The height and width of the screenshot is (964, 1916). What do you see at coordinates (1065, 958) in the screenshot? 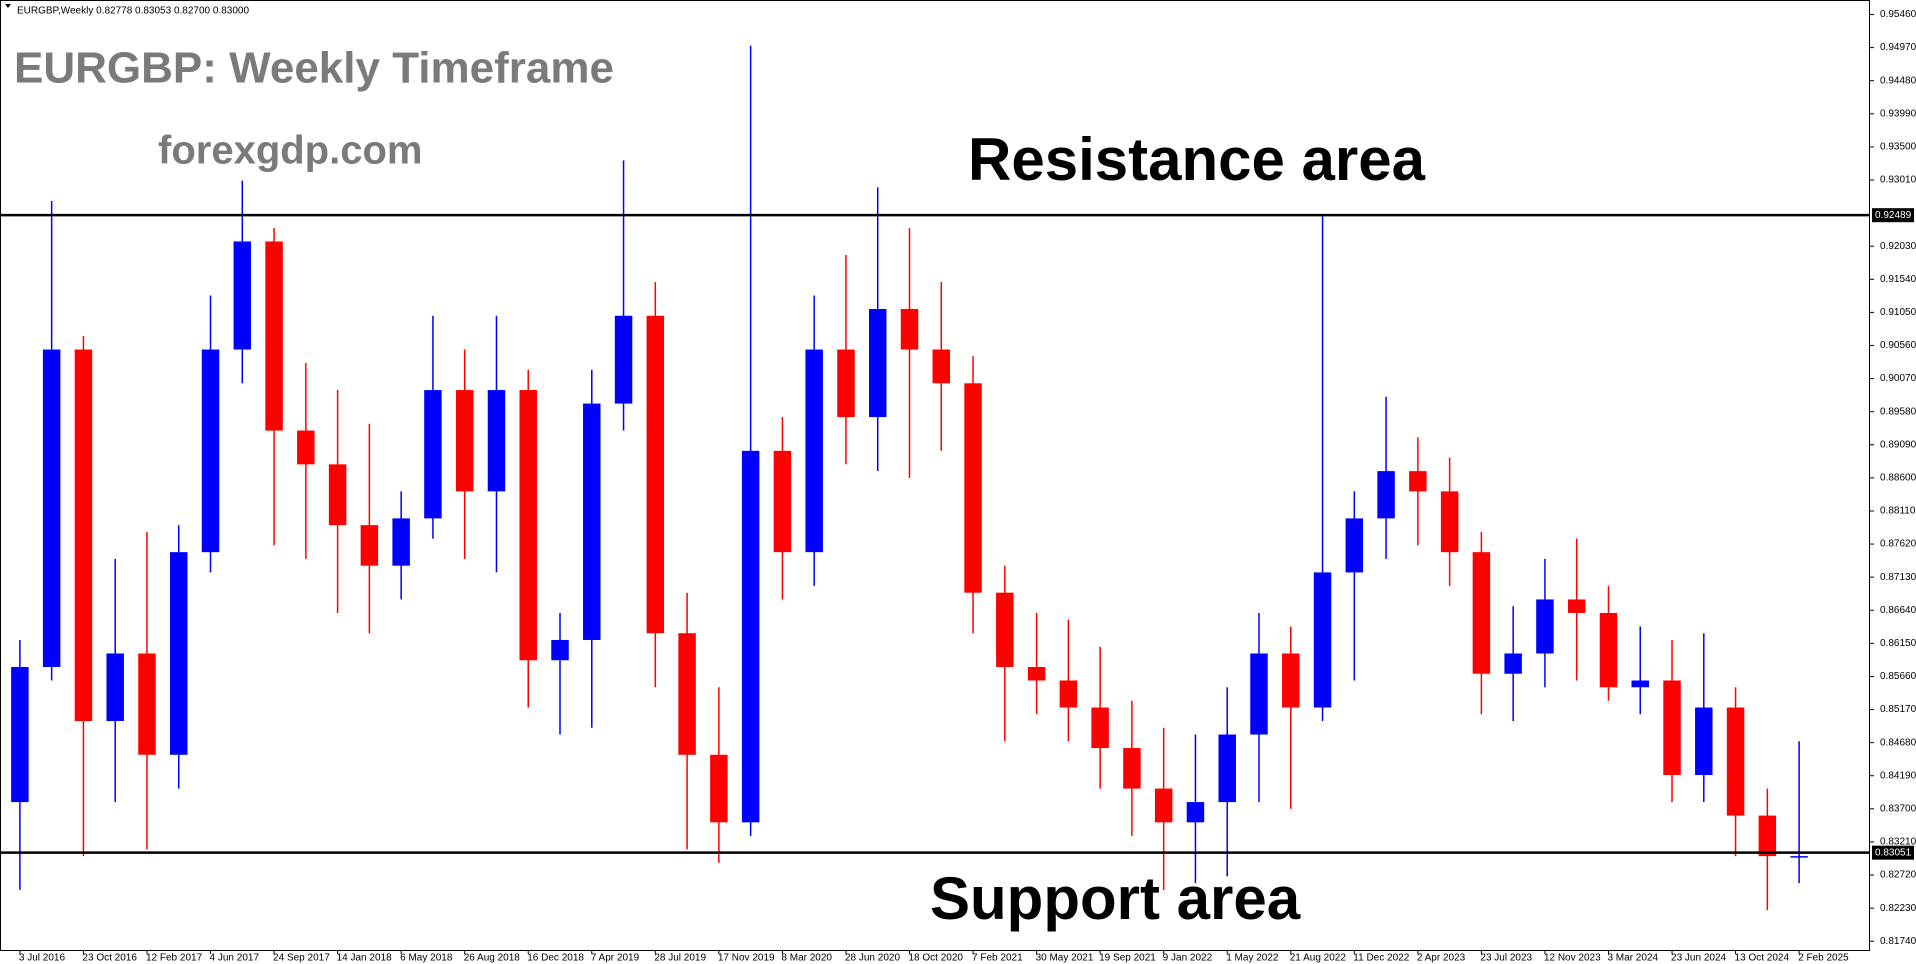
I see `x-tick-label: 30 May 2021` at bounding box center [1065, 958].